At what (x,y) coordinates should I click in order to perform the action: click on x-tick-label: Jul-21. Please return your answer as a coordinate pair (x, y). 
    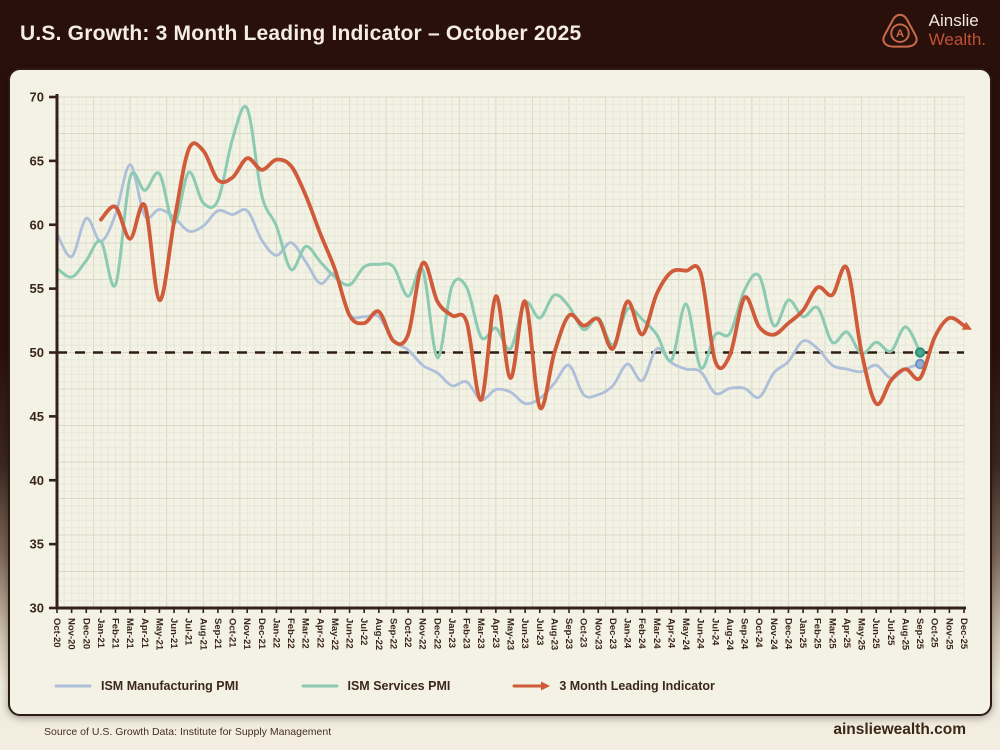
    Looking at the image, I should click on (188, 632).